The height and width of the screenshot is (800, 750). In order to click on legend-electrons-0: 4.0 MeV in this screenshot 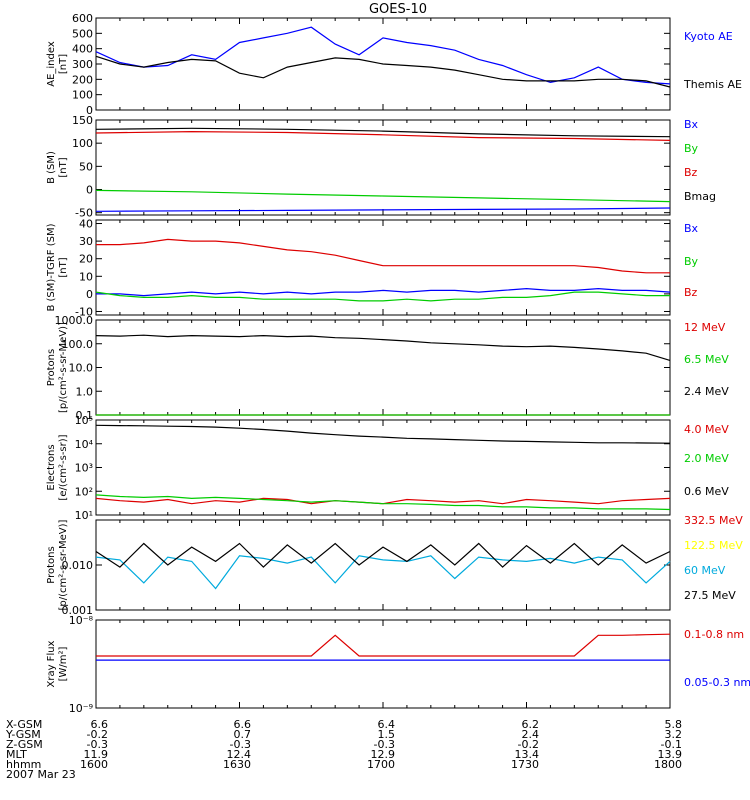, I will do `click(706, 429)`.